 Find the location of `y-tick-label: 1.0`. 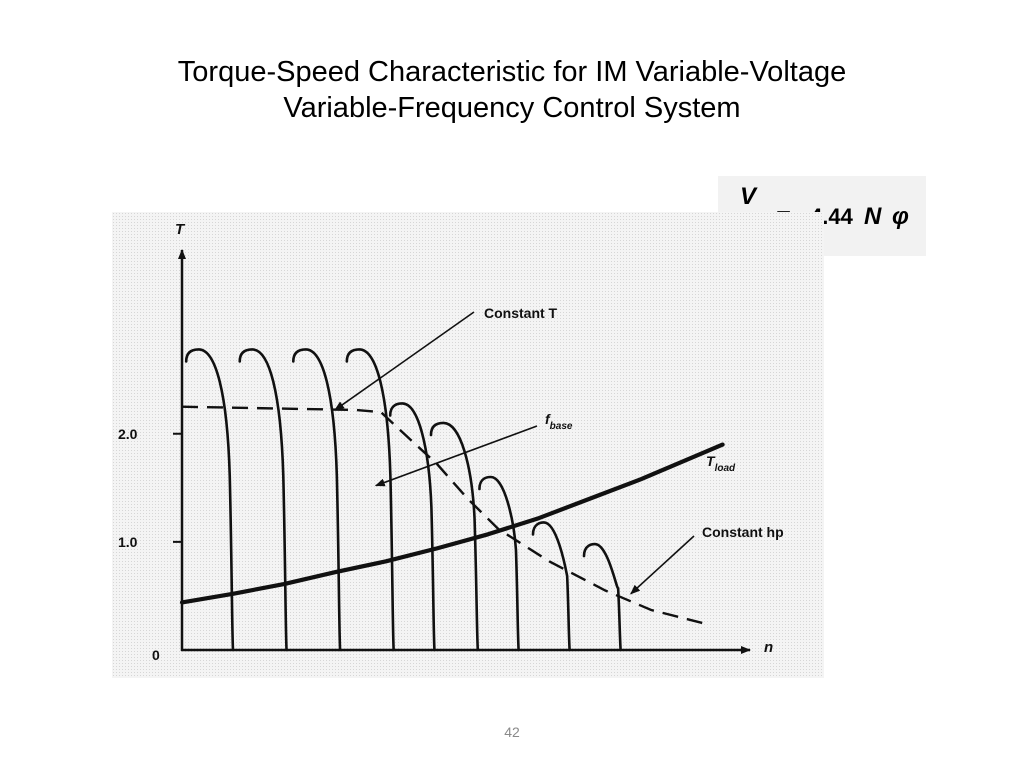

y-tick-label: 1.0 is located at coordinates (128, 542).